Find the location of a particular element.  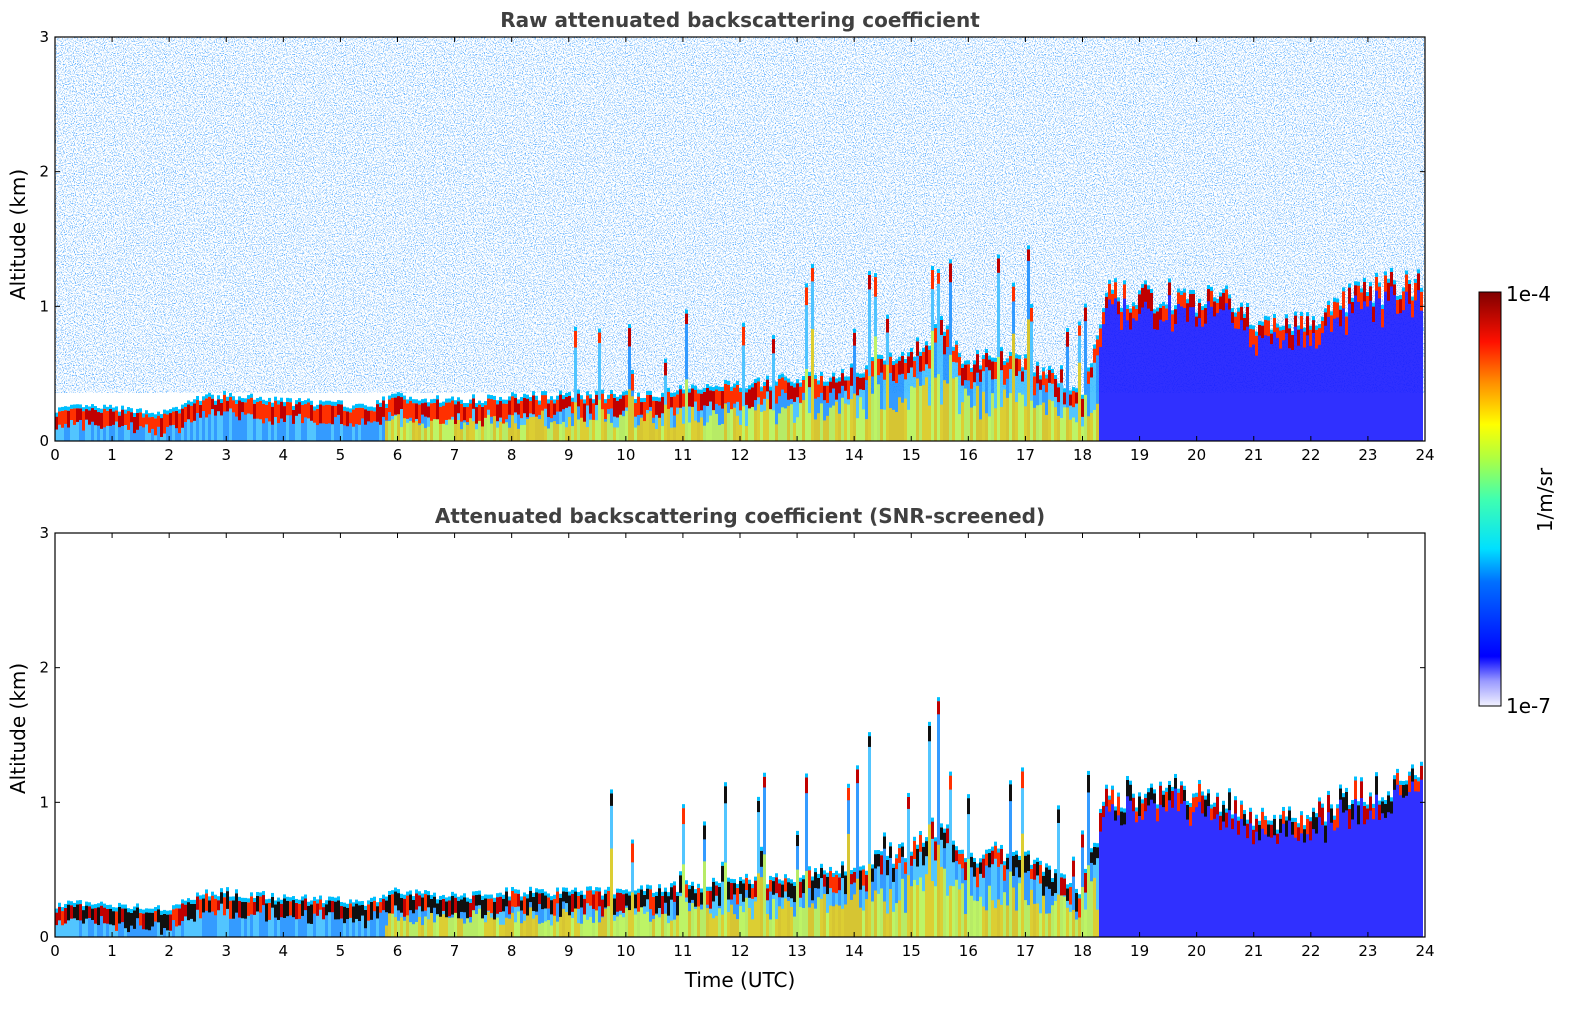

x-tick-label: 12 is located at coordinates (739, 455).